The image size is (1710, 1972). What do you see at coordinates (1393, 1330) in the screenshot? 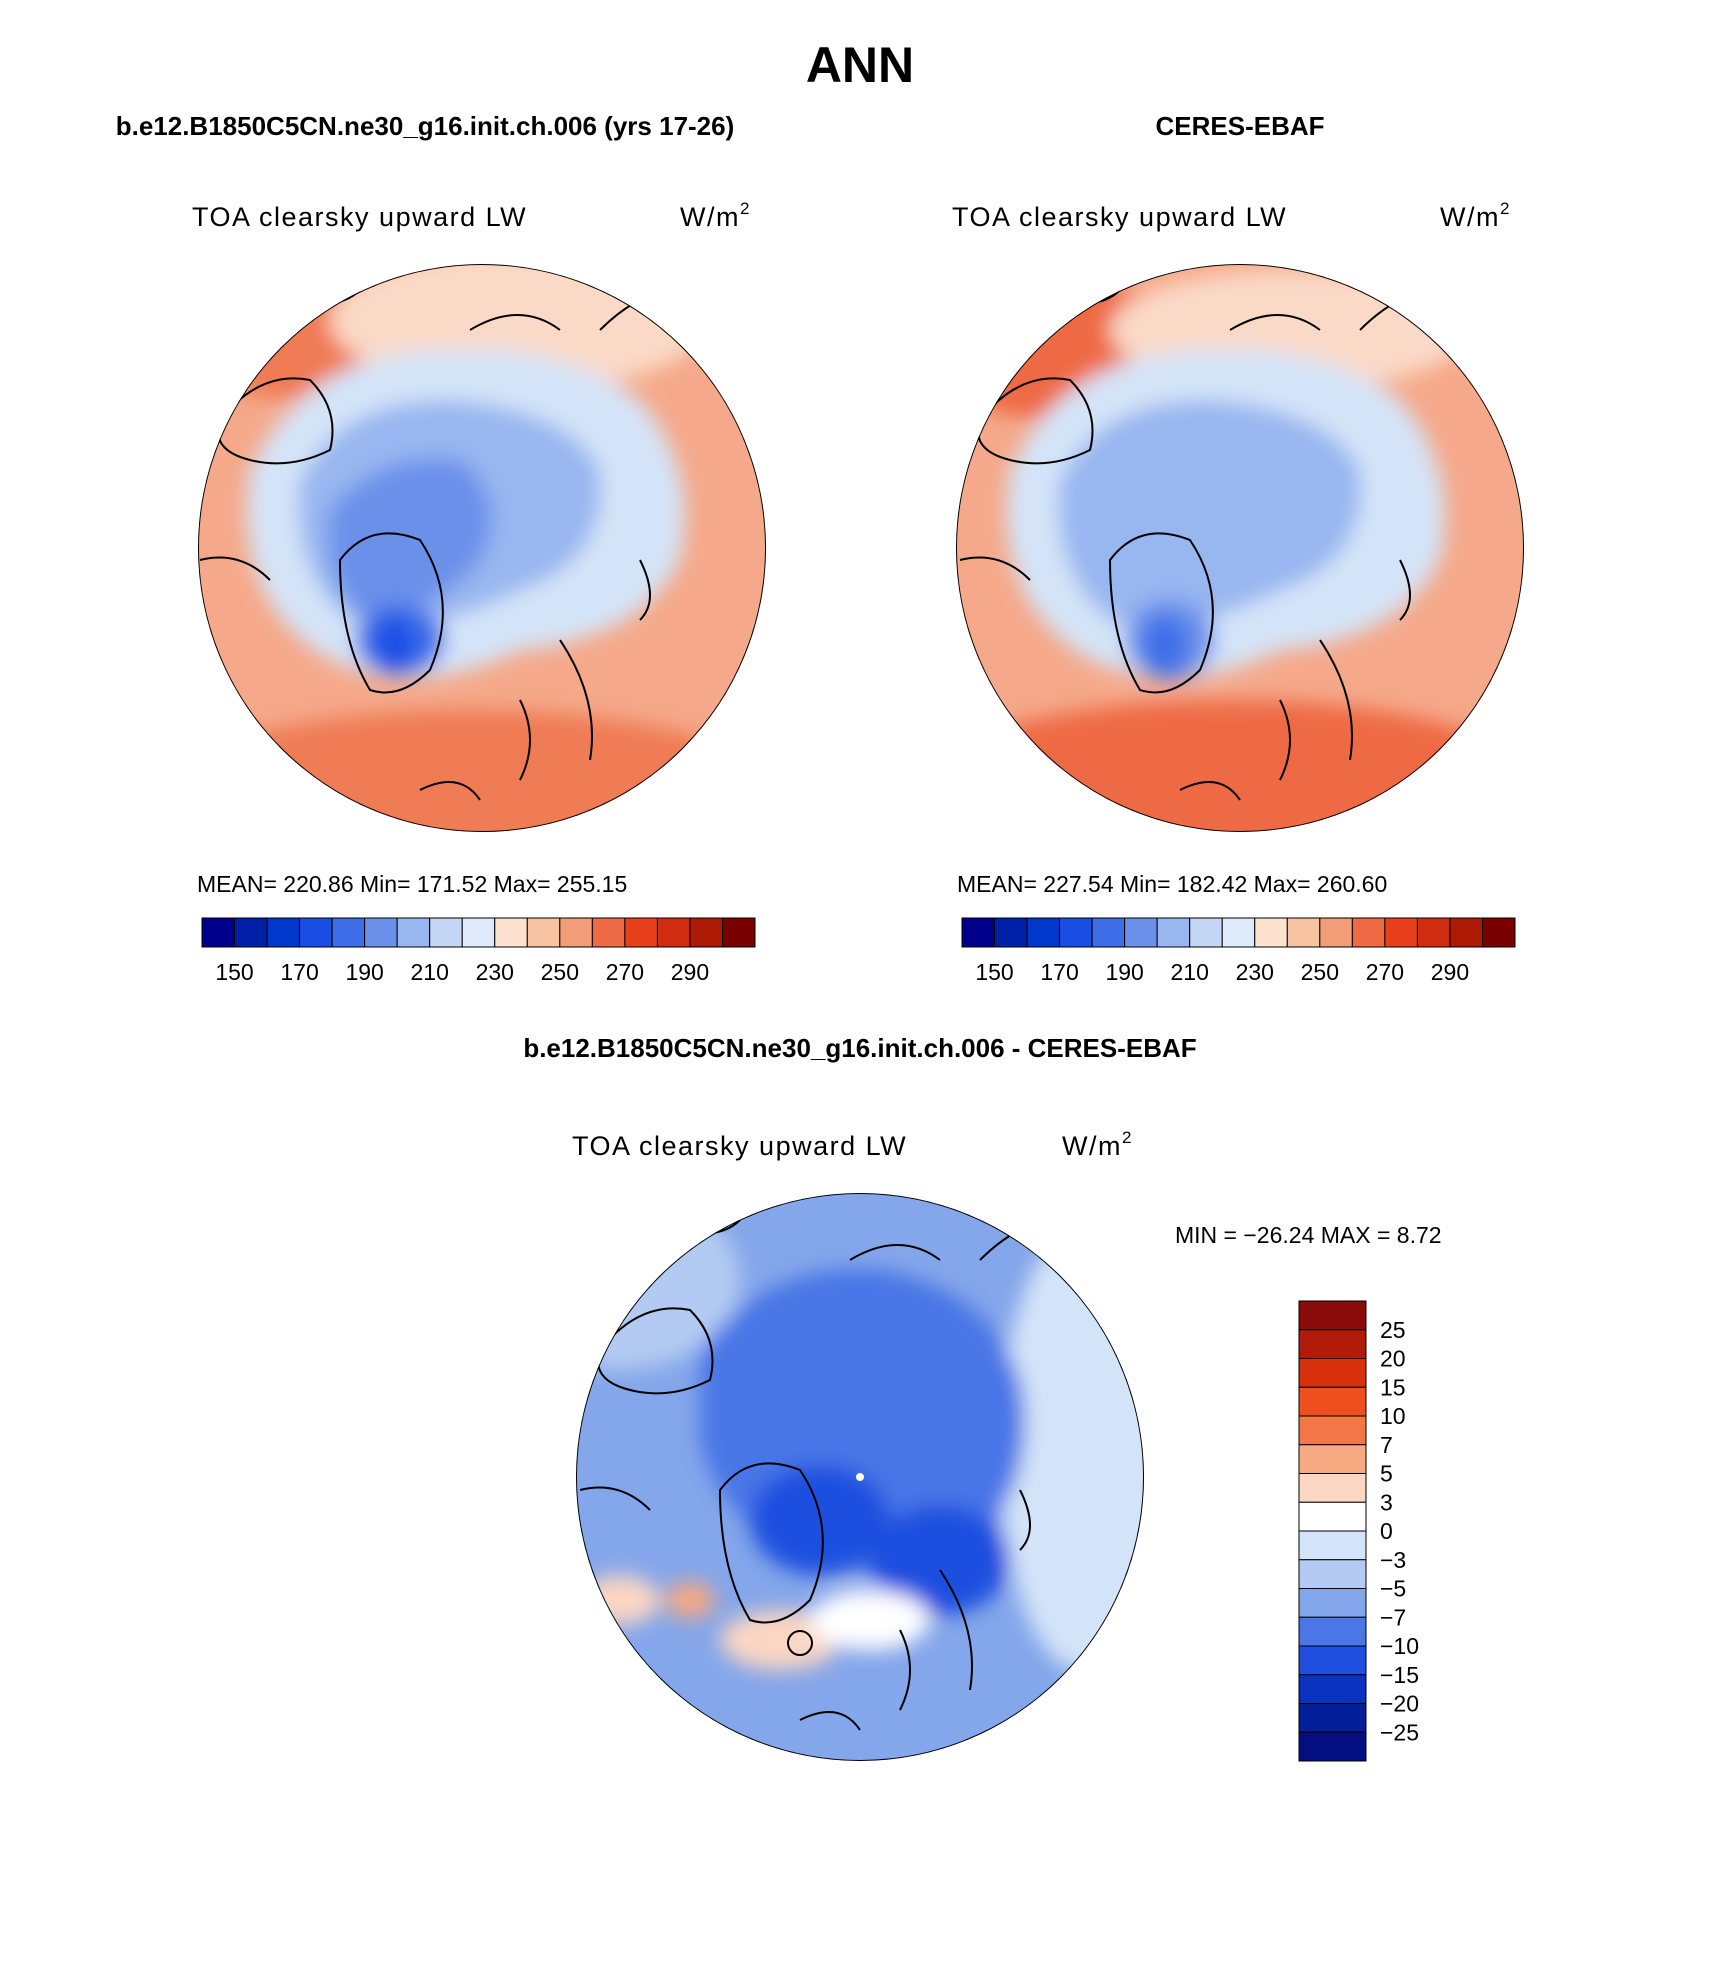
I see `colorbar-tick-label: 25` at bounding box center [1393, 1330].